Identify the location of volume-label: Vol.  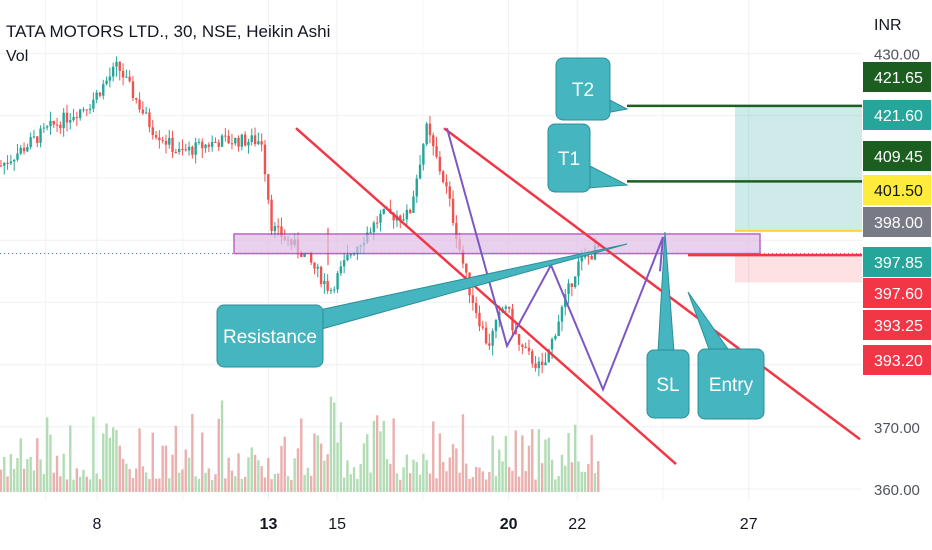
(17, 56).